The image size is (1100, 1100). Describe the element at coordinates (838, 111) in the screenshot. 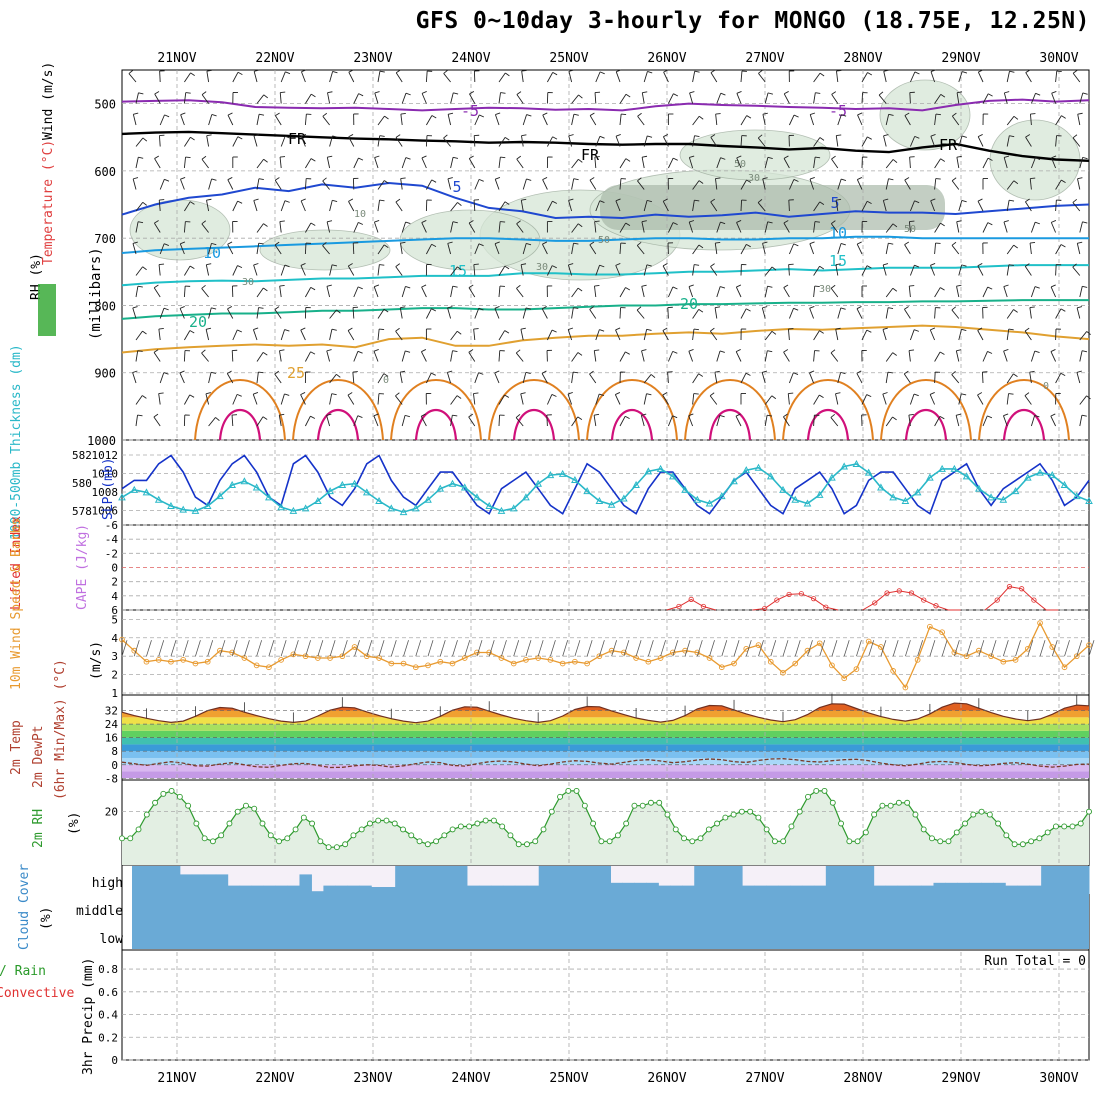

I see `isotherm-label-1: -5` at that location.